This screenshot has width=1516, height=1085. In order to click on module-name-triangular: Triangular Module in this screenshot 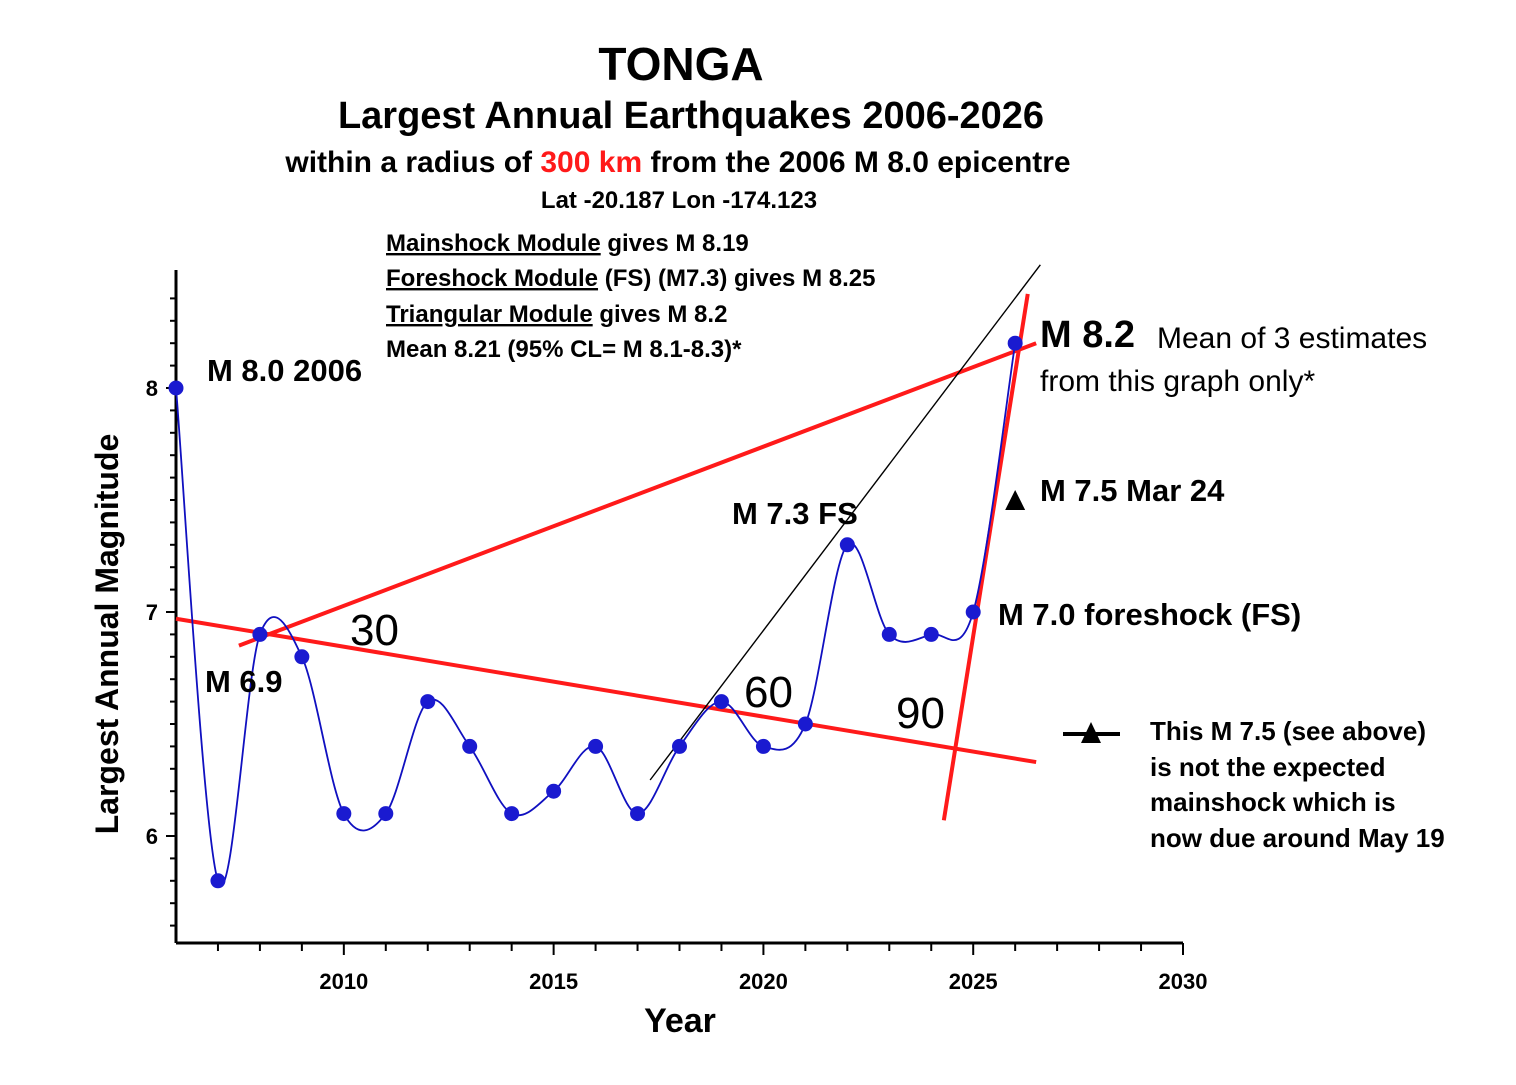, I will do `click(489, 314)`.